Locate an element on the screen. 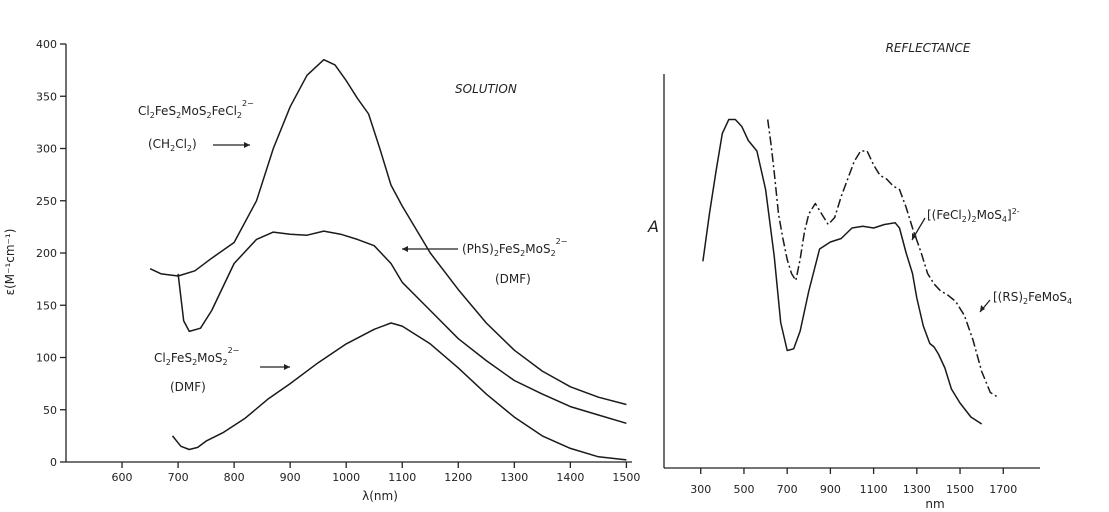 The image size is (1109, 512). left-x-tick-label: 800 is located at coordinates (234, 477).